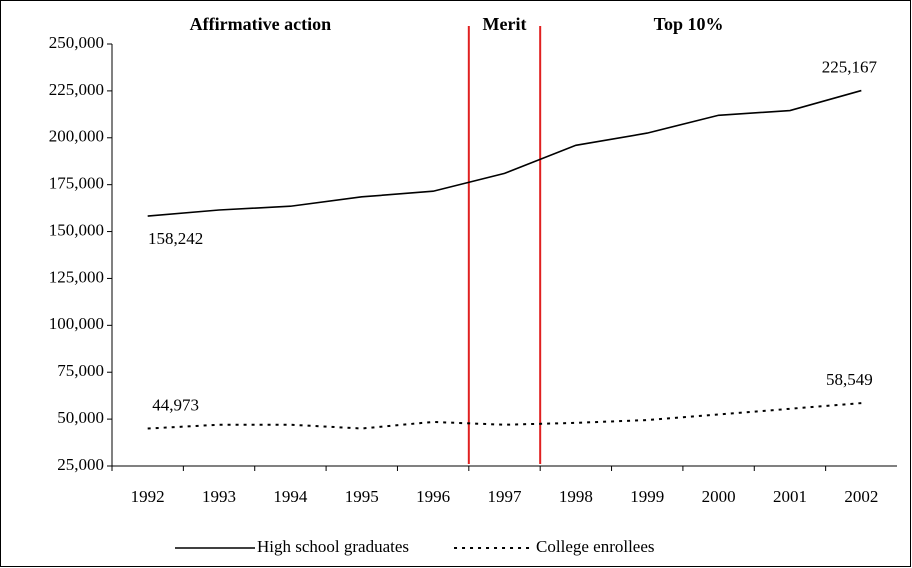  What do you see at coordinates (362, 496) in the screenshot?
I see `x-tick-label: 1995` at bounding box center [362, 496].